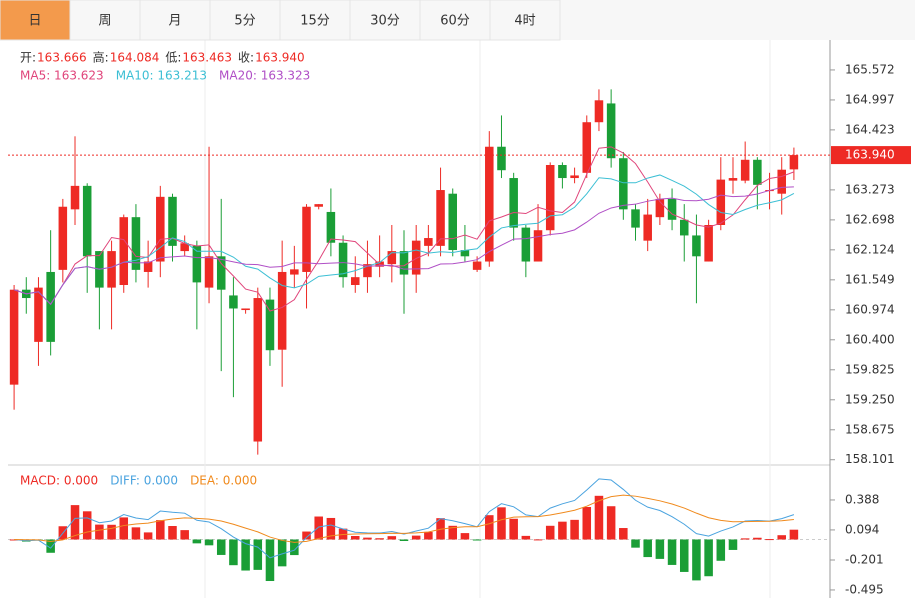 Image resolution: width=915 pixels, height=598 pixels. What do you see at coordinates (864, 559) in the screenshot?
I see `y-tick-label: -0.201` at bounding box center [864, 559].